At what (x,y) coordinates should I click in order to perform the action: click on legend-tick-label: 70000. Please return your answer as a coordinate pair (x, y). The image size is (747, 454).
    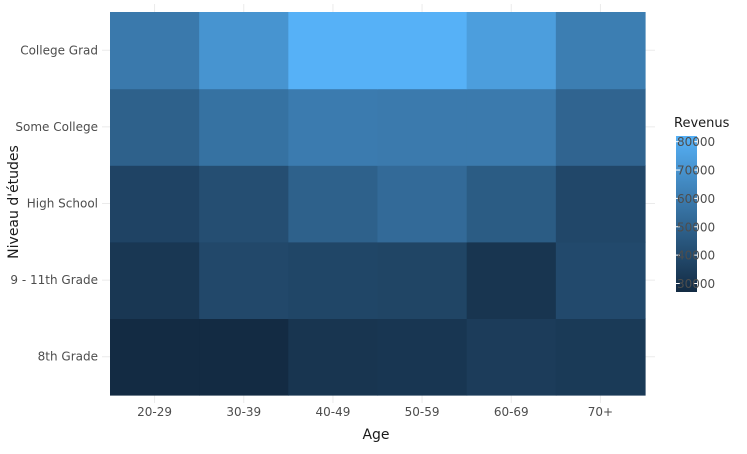
    Looking at the image, I should click on (696, 171).